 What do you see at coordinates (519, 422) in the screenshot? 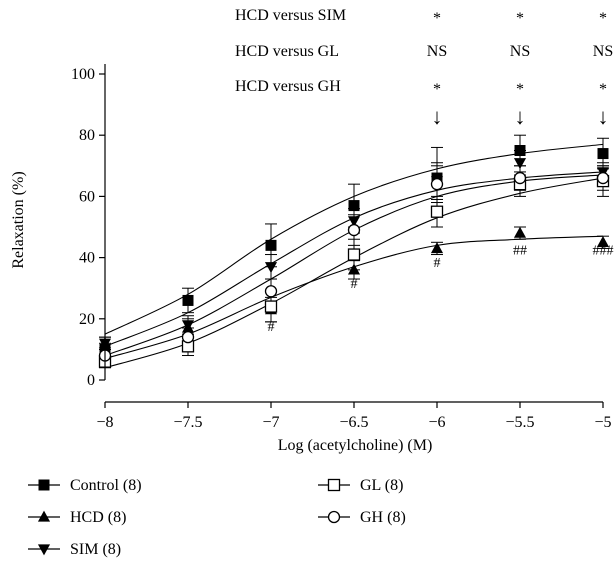
I see `x-tick-label: −5.5` at bounding box center [519, 422].